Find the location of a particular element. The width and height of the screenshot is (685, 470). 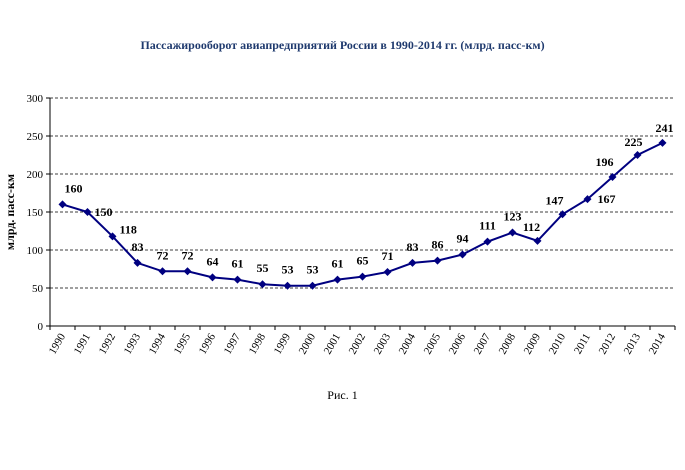

x-tick-label: 1998 is located at coordinates (258, 343).